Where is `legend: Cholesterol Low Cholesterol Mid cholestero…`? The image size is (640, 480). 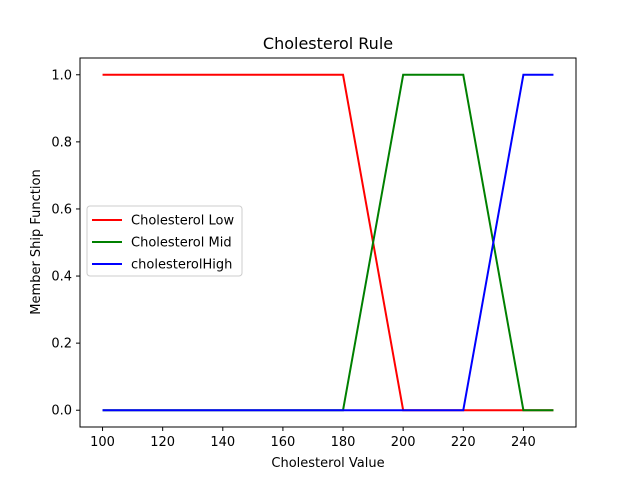
legend: Cholesterol Low Cholesterol Mid cholestero… is located at coordinates (164, 241).